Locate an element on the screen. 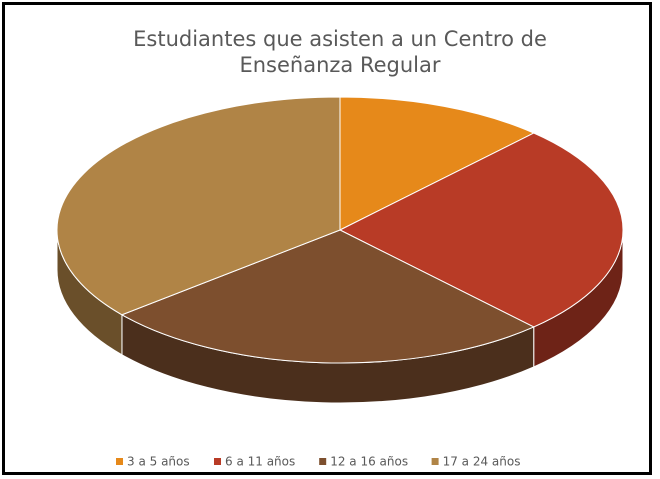 The width and height of the screenshot is (660, 479). legend-label: 17 a 24 años is located at coordinates (482, 462).